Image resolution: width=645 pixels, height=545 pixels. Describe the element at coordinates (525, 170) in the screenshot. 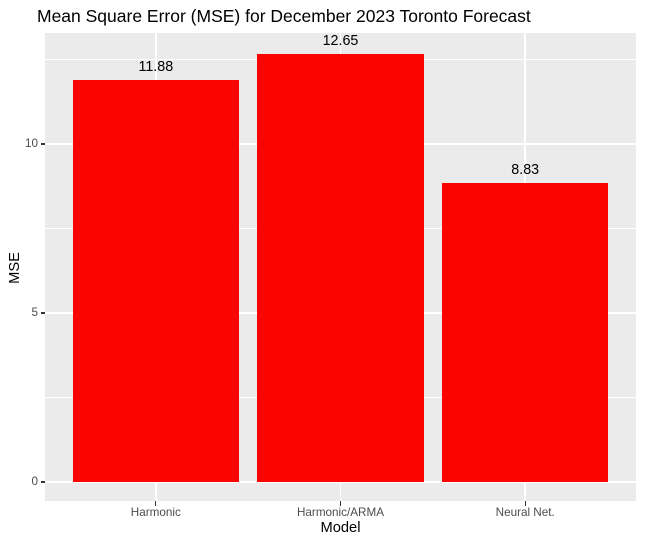

I see `bar-value-label: 8.83` at that location.